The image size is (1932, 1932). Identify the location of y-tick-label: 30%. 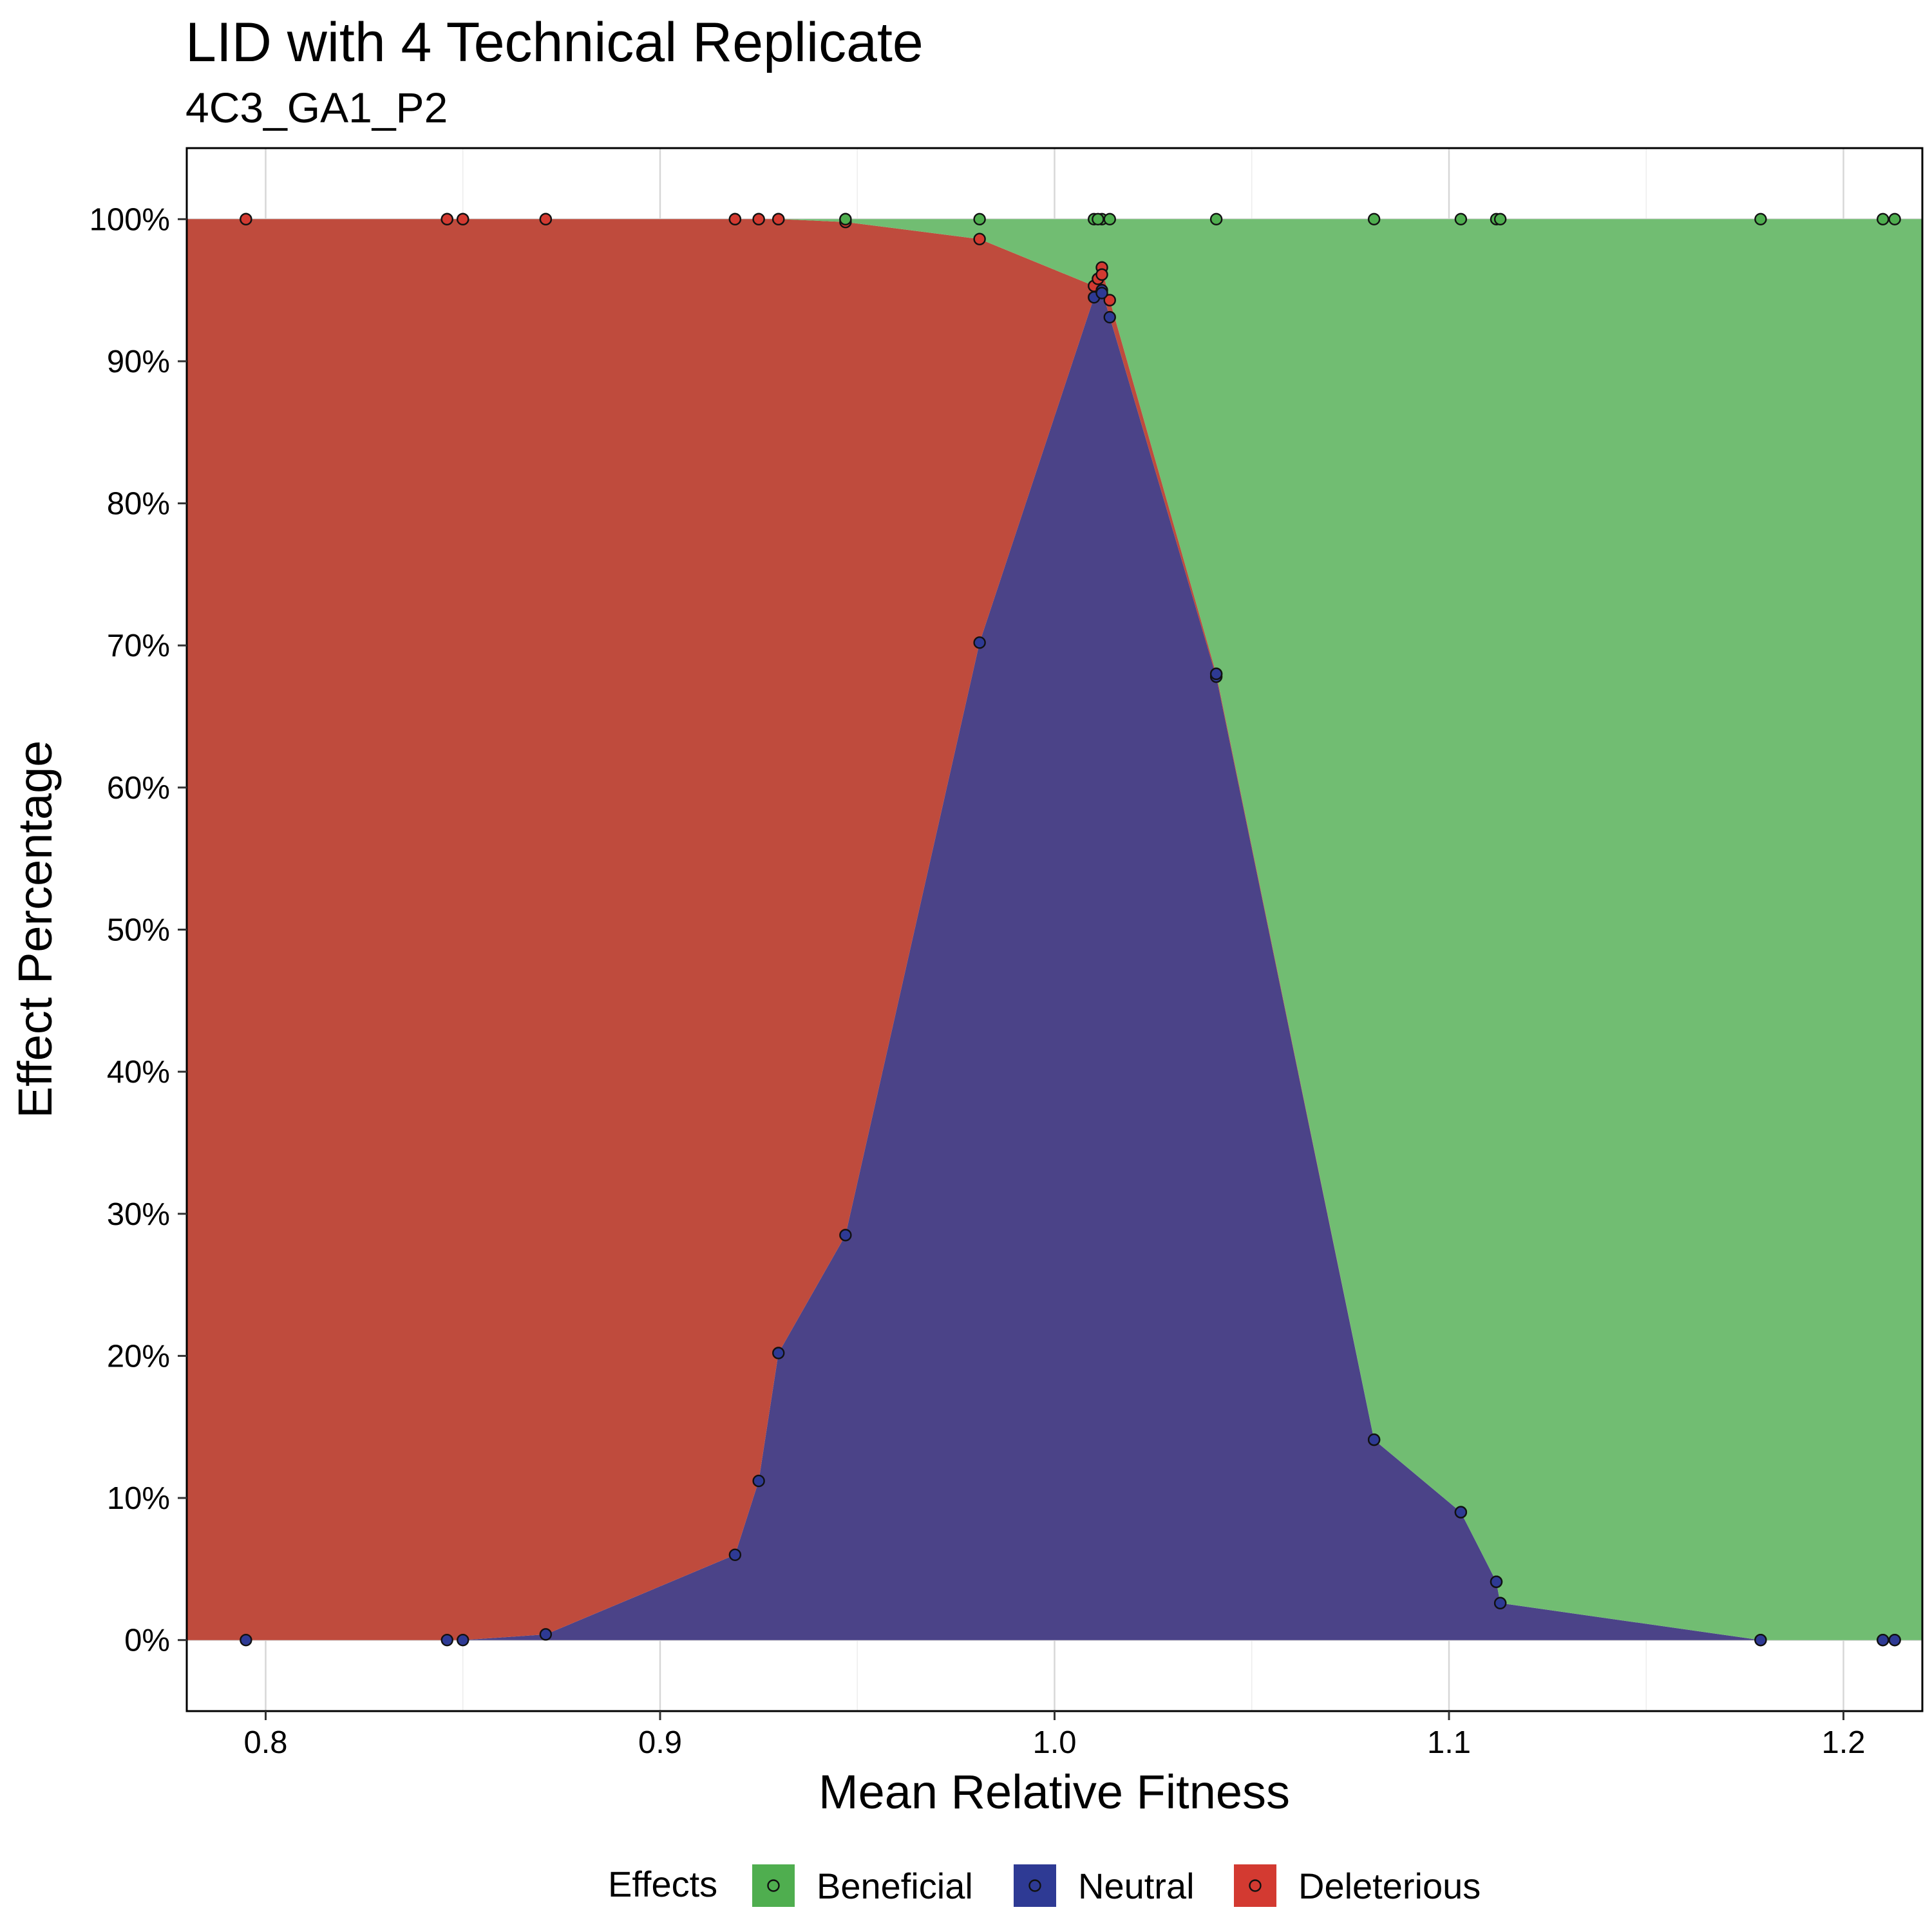
(139, 1214).